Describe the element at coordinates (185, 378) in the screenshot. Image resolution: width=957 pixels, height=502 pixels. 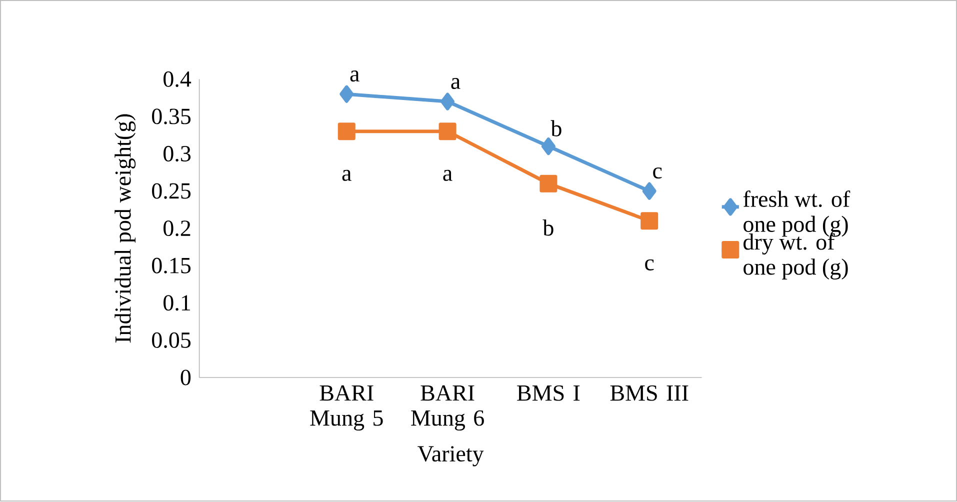
I see `y-tick-label: 0` at that location.